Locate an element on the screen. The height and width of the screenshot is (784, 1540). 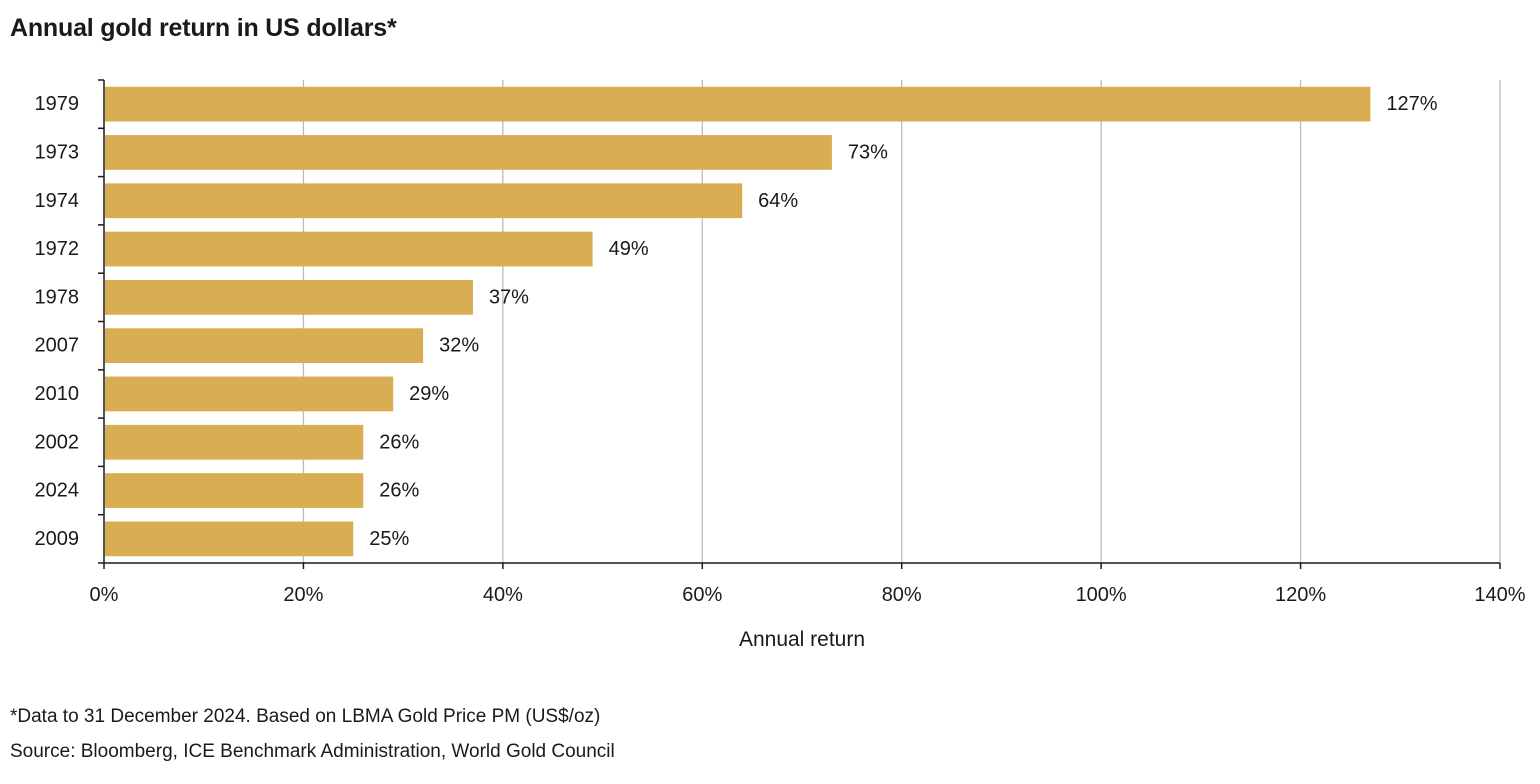
data-label: 32% is located at coordinates (459, 346).